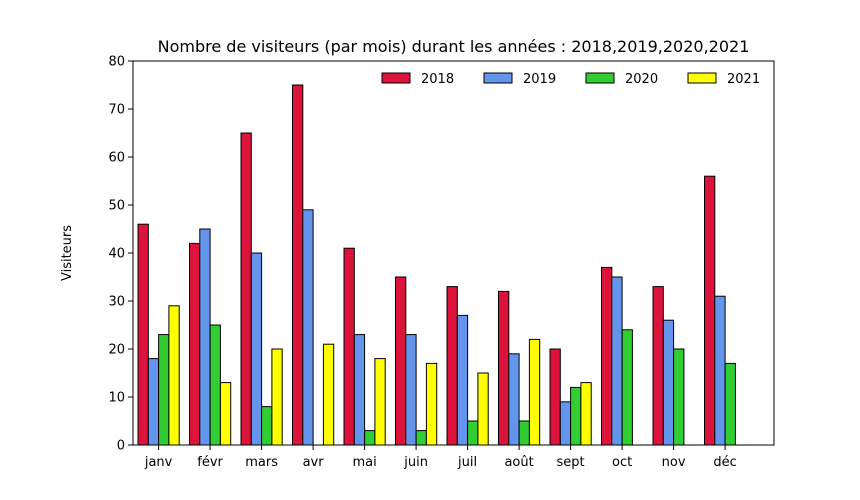  Describe the element at coordinates (617, 361) in the screenshot. I see `bar-2019-oct` at that location.